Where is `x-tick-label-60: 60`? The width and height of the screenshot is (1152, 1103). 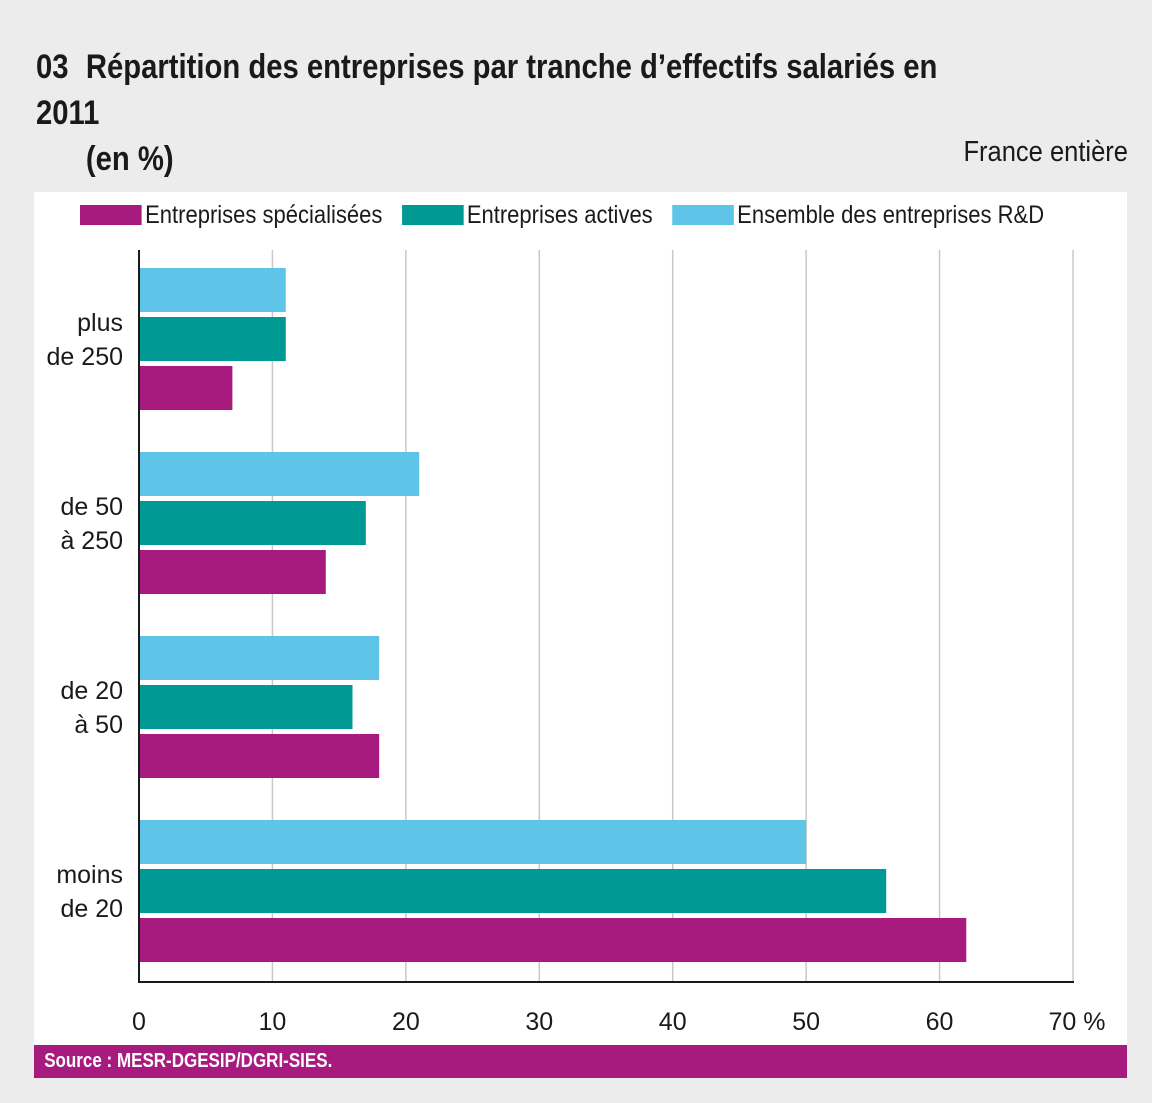 x-tick-label-60: 60 is located at coordinates (940, 1022).